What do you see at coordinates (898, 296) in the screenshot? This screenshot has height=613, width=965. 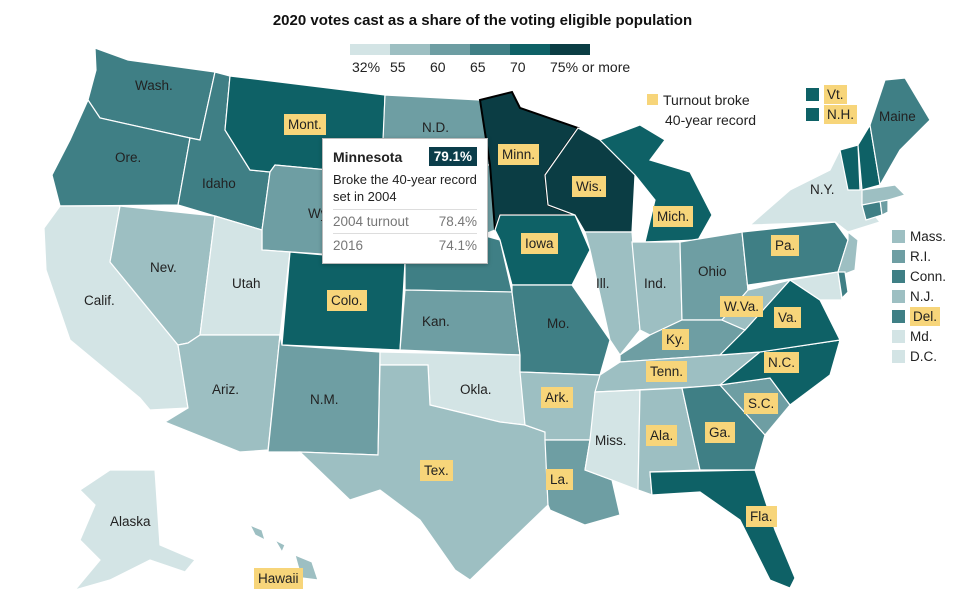 I see `legend-box-nj` at bounding box center [898, 296].